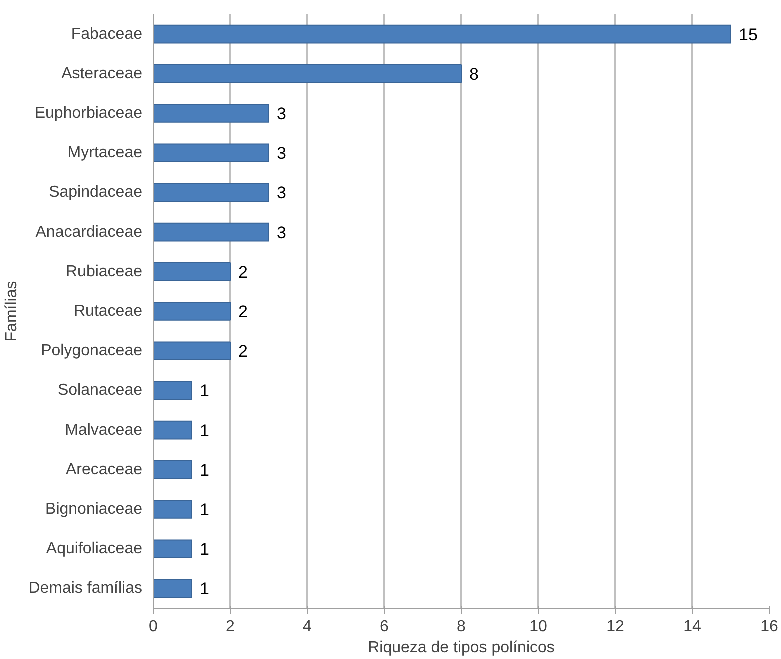 The image size is (781, 659). Describe the element at coordinates (94, 509) in the screenshot. I see `y-tick-label: Bignoniaceae` at that location.